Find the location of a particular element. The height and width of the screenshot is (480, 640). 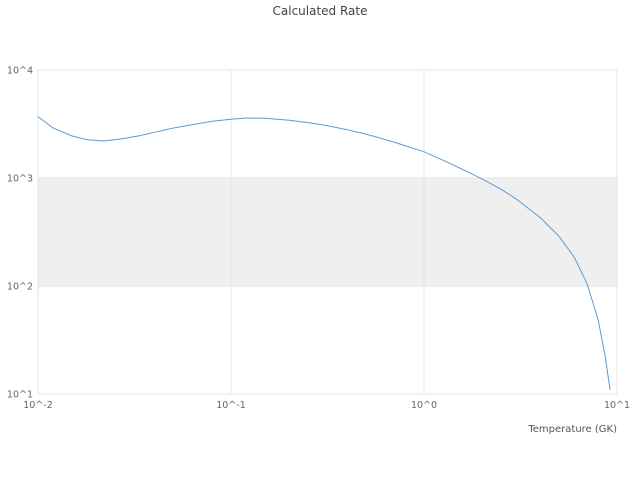

y-tick-label: 10^2 is located at coordinates (20, 287).